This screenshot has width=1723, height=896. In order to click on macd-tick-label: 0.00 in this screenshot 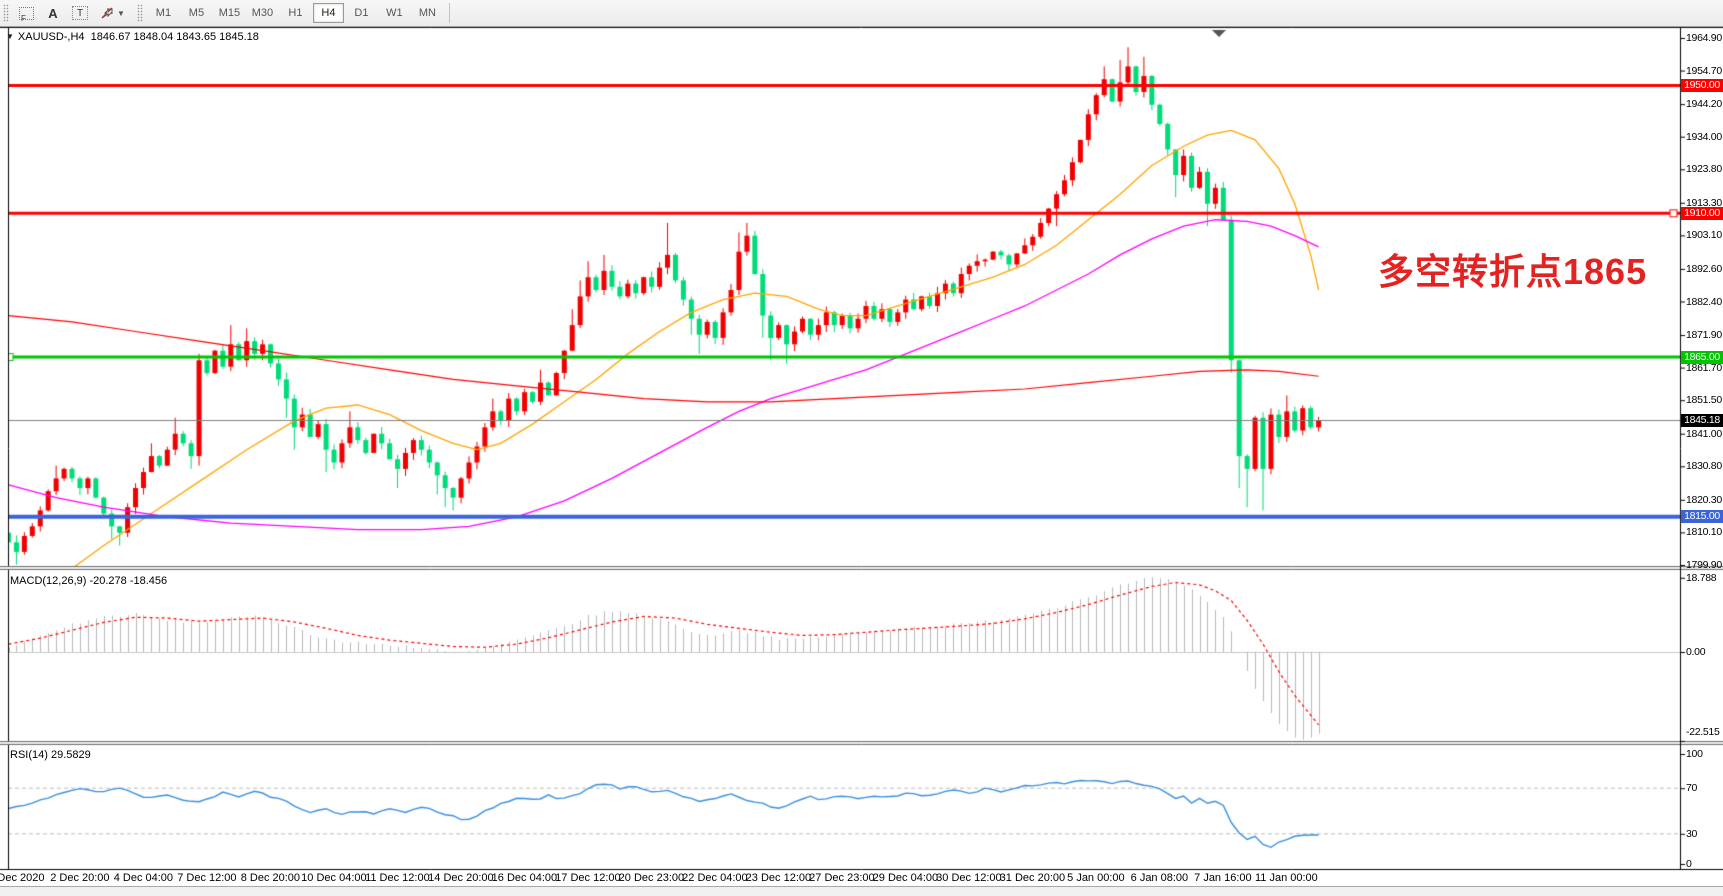, I will do `click(1696, 652)`.